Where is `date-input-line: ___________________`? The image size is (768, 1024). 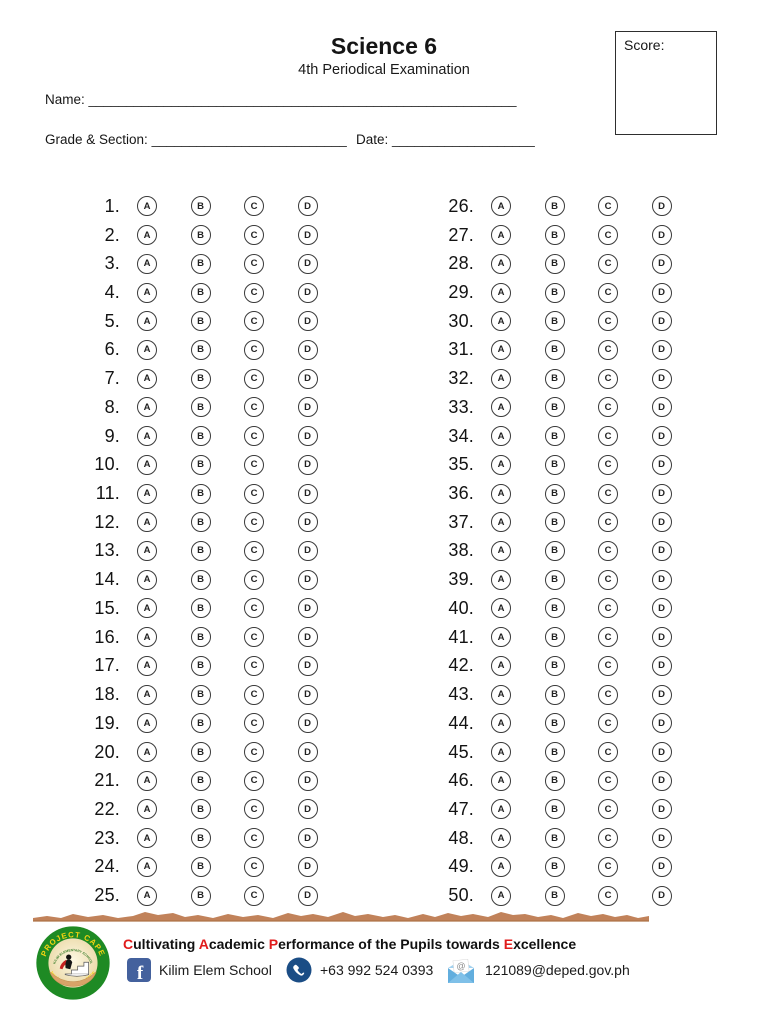 date-input-line: ___________________ is located at coordinates (463, 139).